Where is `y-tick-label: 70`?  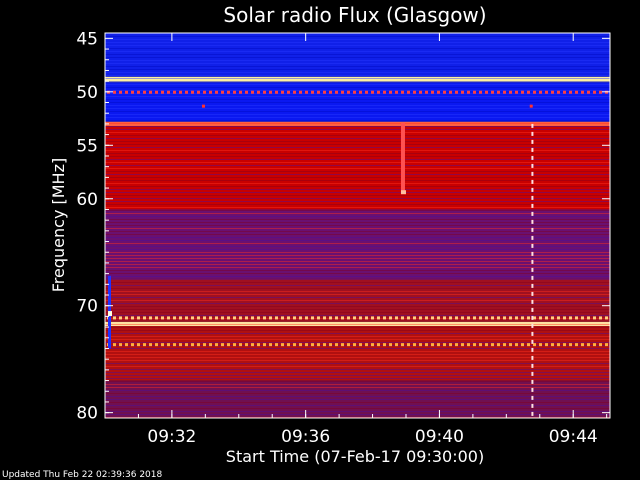 y-tick-label: 70 is located at coordinates (87, 307).